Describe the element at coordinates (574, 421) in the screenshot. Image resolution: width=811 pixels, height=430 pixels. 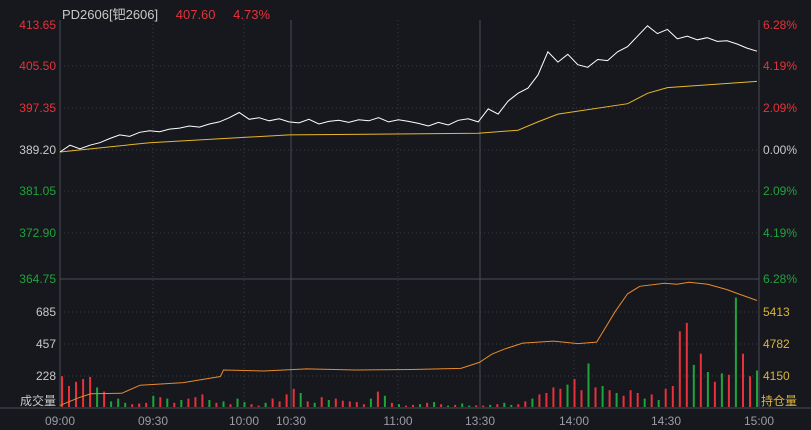
I see `time-tick-label: 14:00` at that location.